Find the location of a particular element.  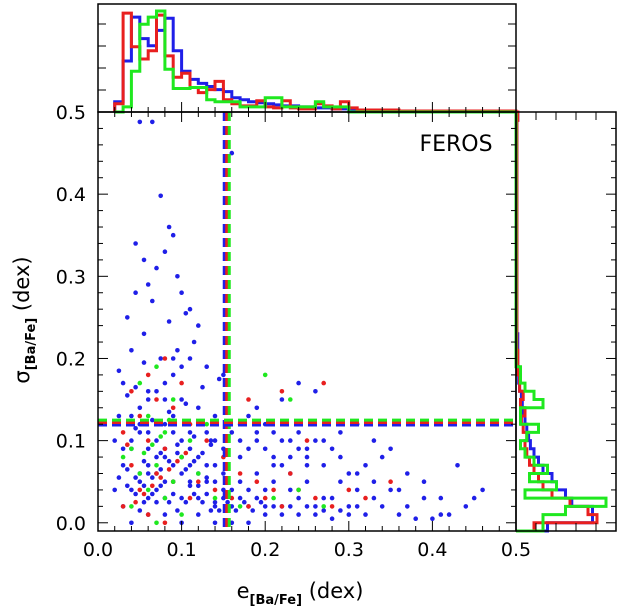

top-histogram-red is located at coordinates (315, 62).